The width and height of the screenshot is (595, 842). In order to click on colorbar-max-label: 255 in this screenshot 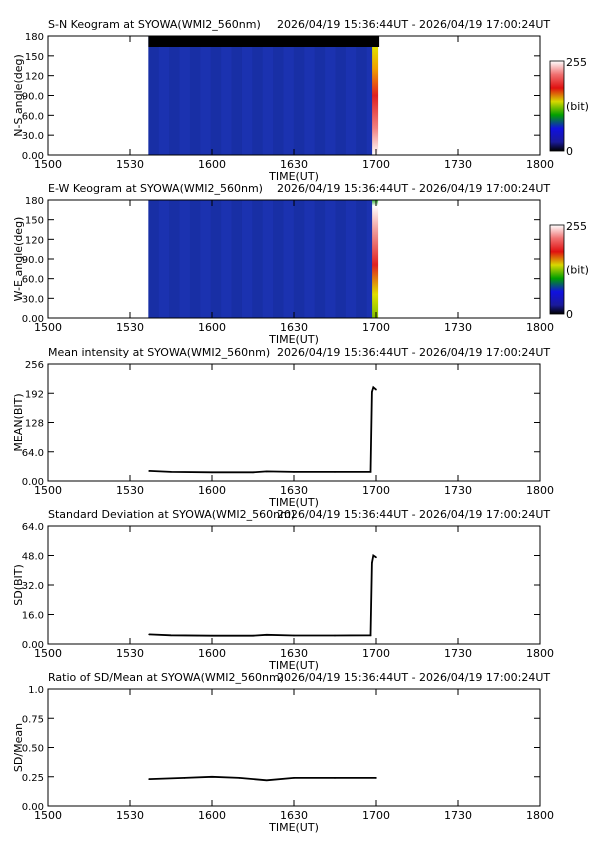, I will do `click(576, 226)`.